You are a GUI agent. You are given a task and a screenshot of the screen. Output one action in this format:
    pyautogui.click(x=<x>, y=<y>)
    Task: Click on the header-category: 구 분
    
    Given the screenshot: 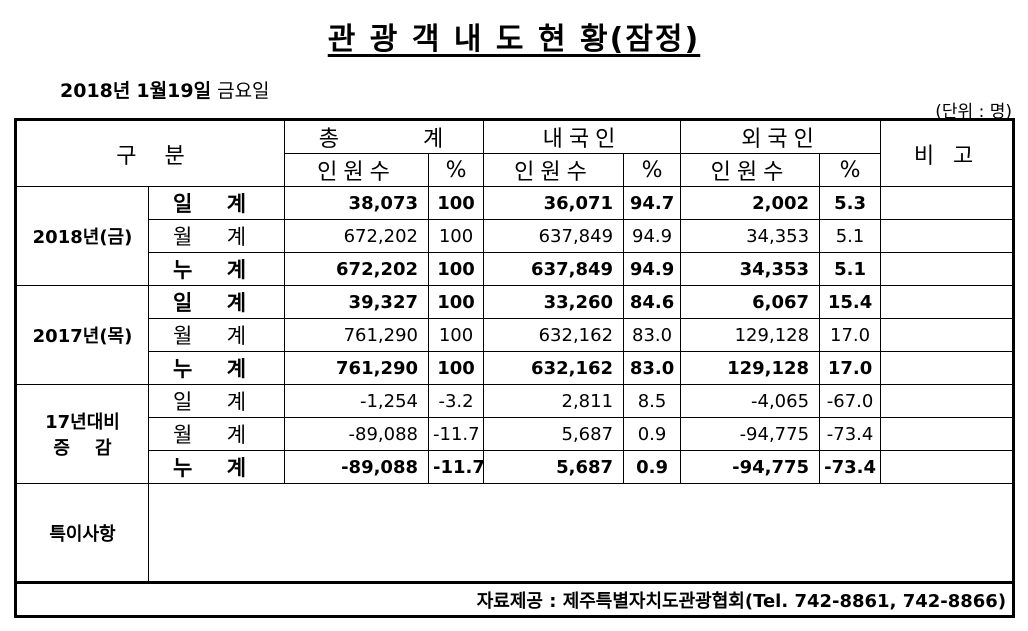 What is the action you would take?
    pyautogui.click(x=150, y=153)
    